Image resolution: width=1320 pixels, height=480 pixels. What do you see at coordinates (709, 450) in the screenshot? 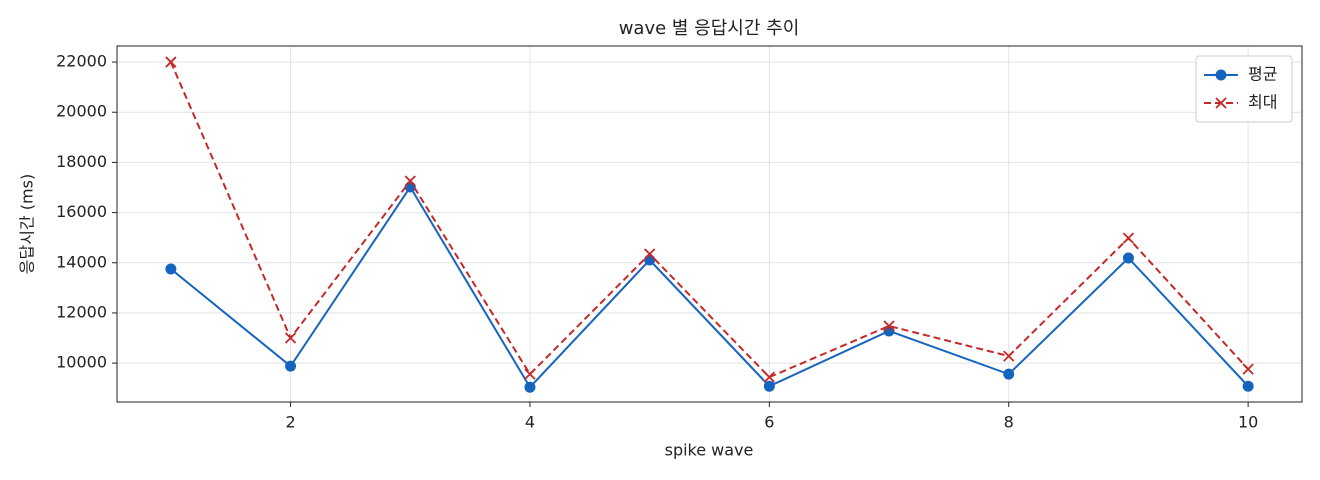
I see `x-axis-label: spike wave` at bounding box center [709, 450].